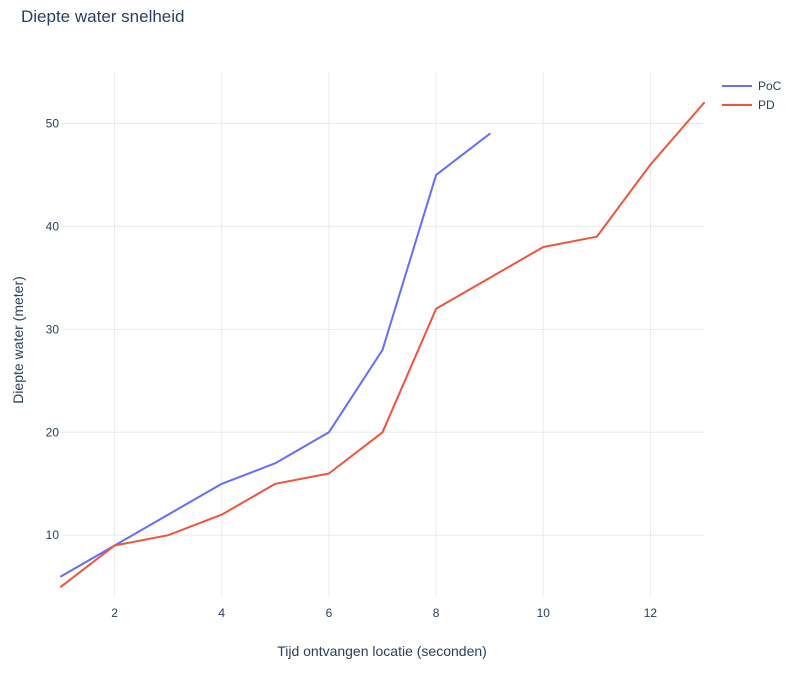 Image resolution: width=797 pixels, height=675 pixels. I want to click on y-tick-label: 50, so click(53, 123).